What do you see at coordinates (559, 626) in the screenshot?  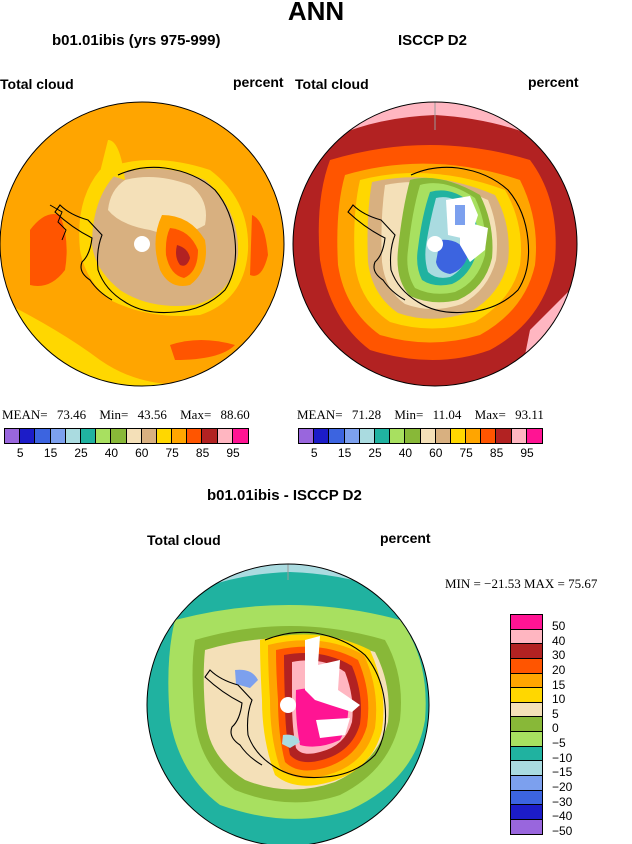 I see `diff-colorbar-label: 50` at bounding box center [559, 626].